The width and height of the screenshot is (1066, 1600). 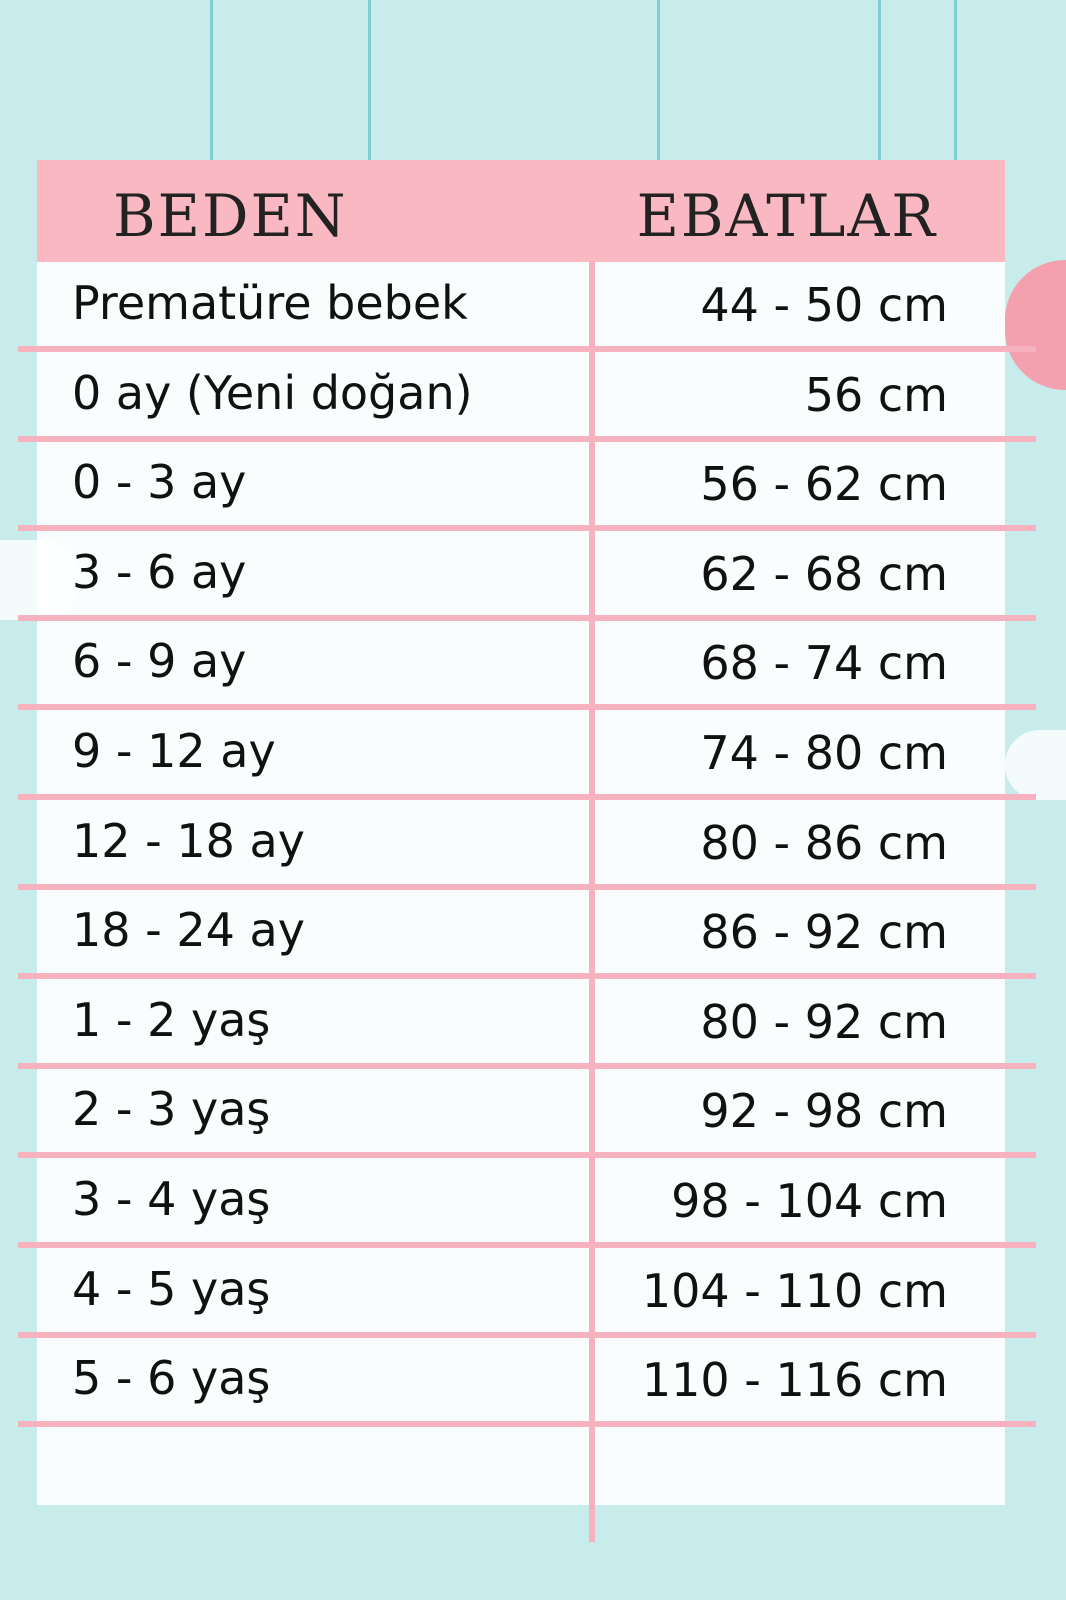 What do you see at coordinates (533, 1203) in the screenshot?
I see `table-row: 3 - 4 yaş 98 - 104 cm` at bounding box center [533, 1203].